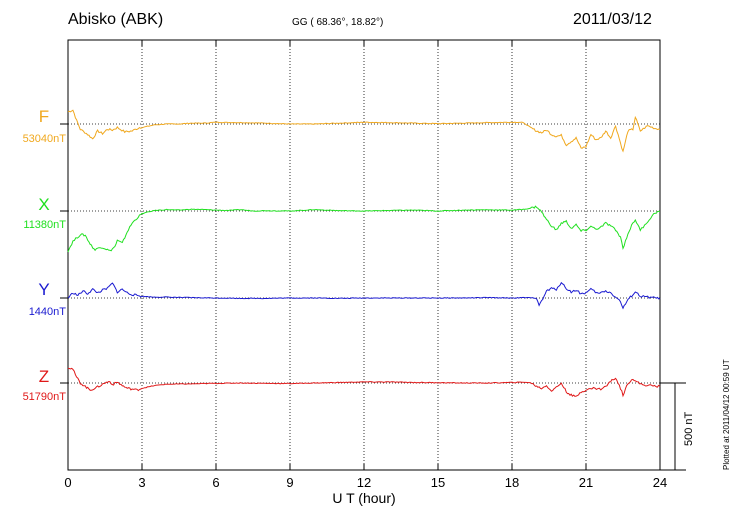 The height and width of the screenshot is (520, 730). Describe the element at coordinates (512, 482) in the screenshot. I see `x-tick-label-18: 18` at that location.